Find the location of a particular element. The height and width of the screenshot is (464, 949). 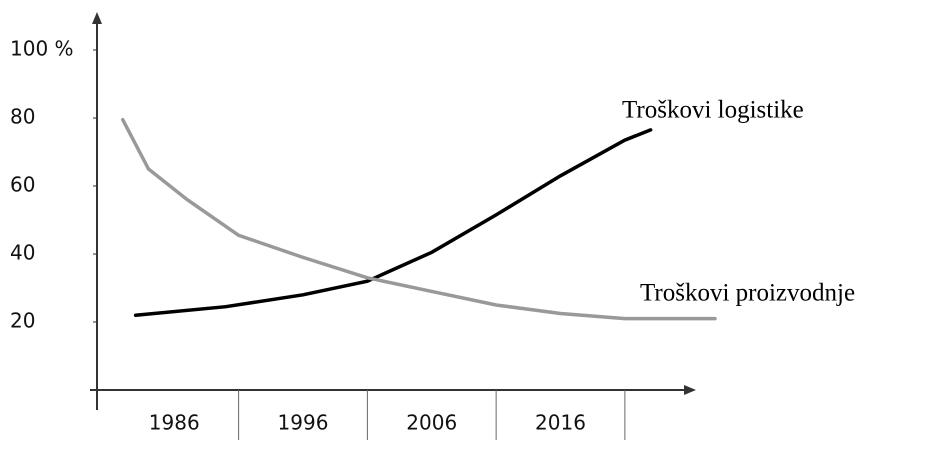

y-tick-label: 20 is located at coordinates (22, 321).